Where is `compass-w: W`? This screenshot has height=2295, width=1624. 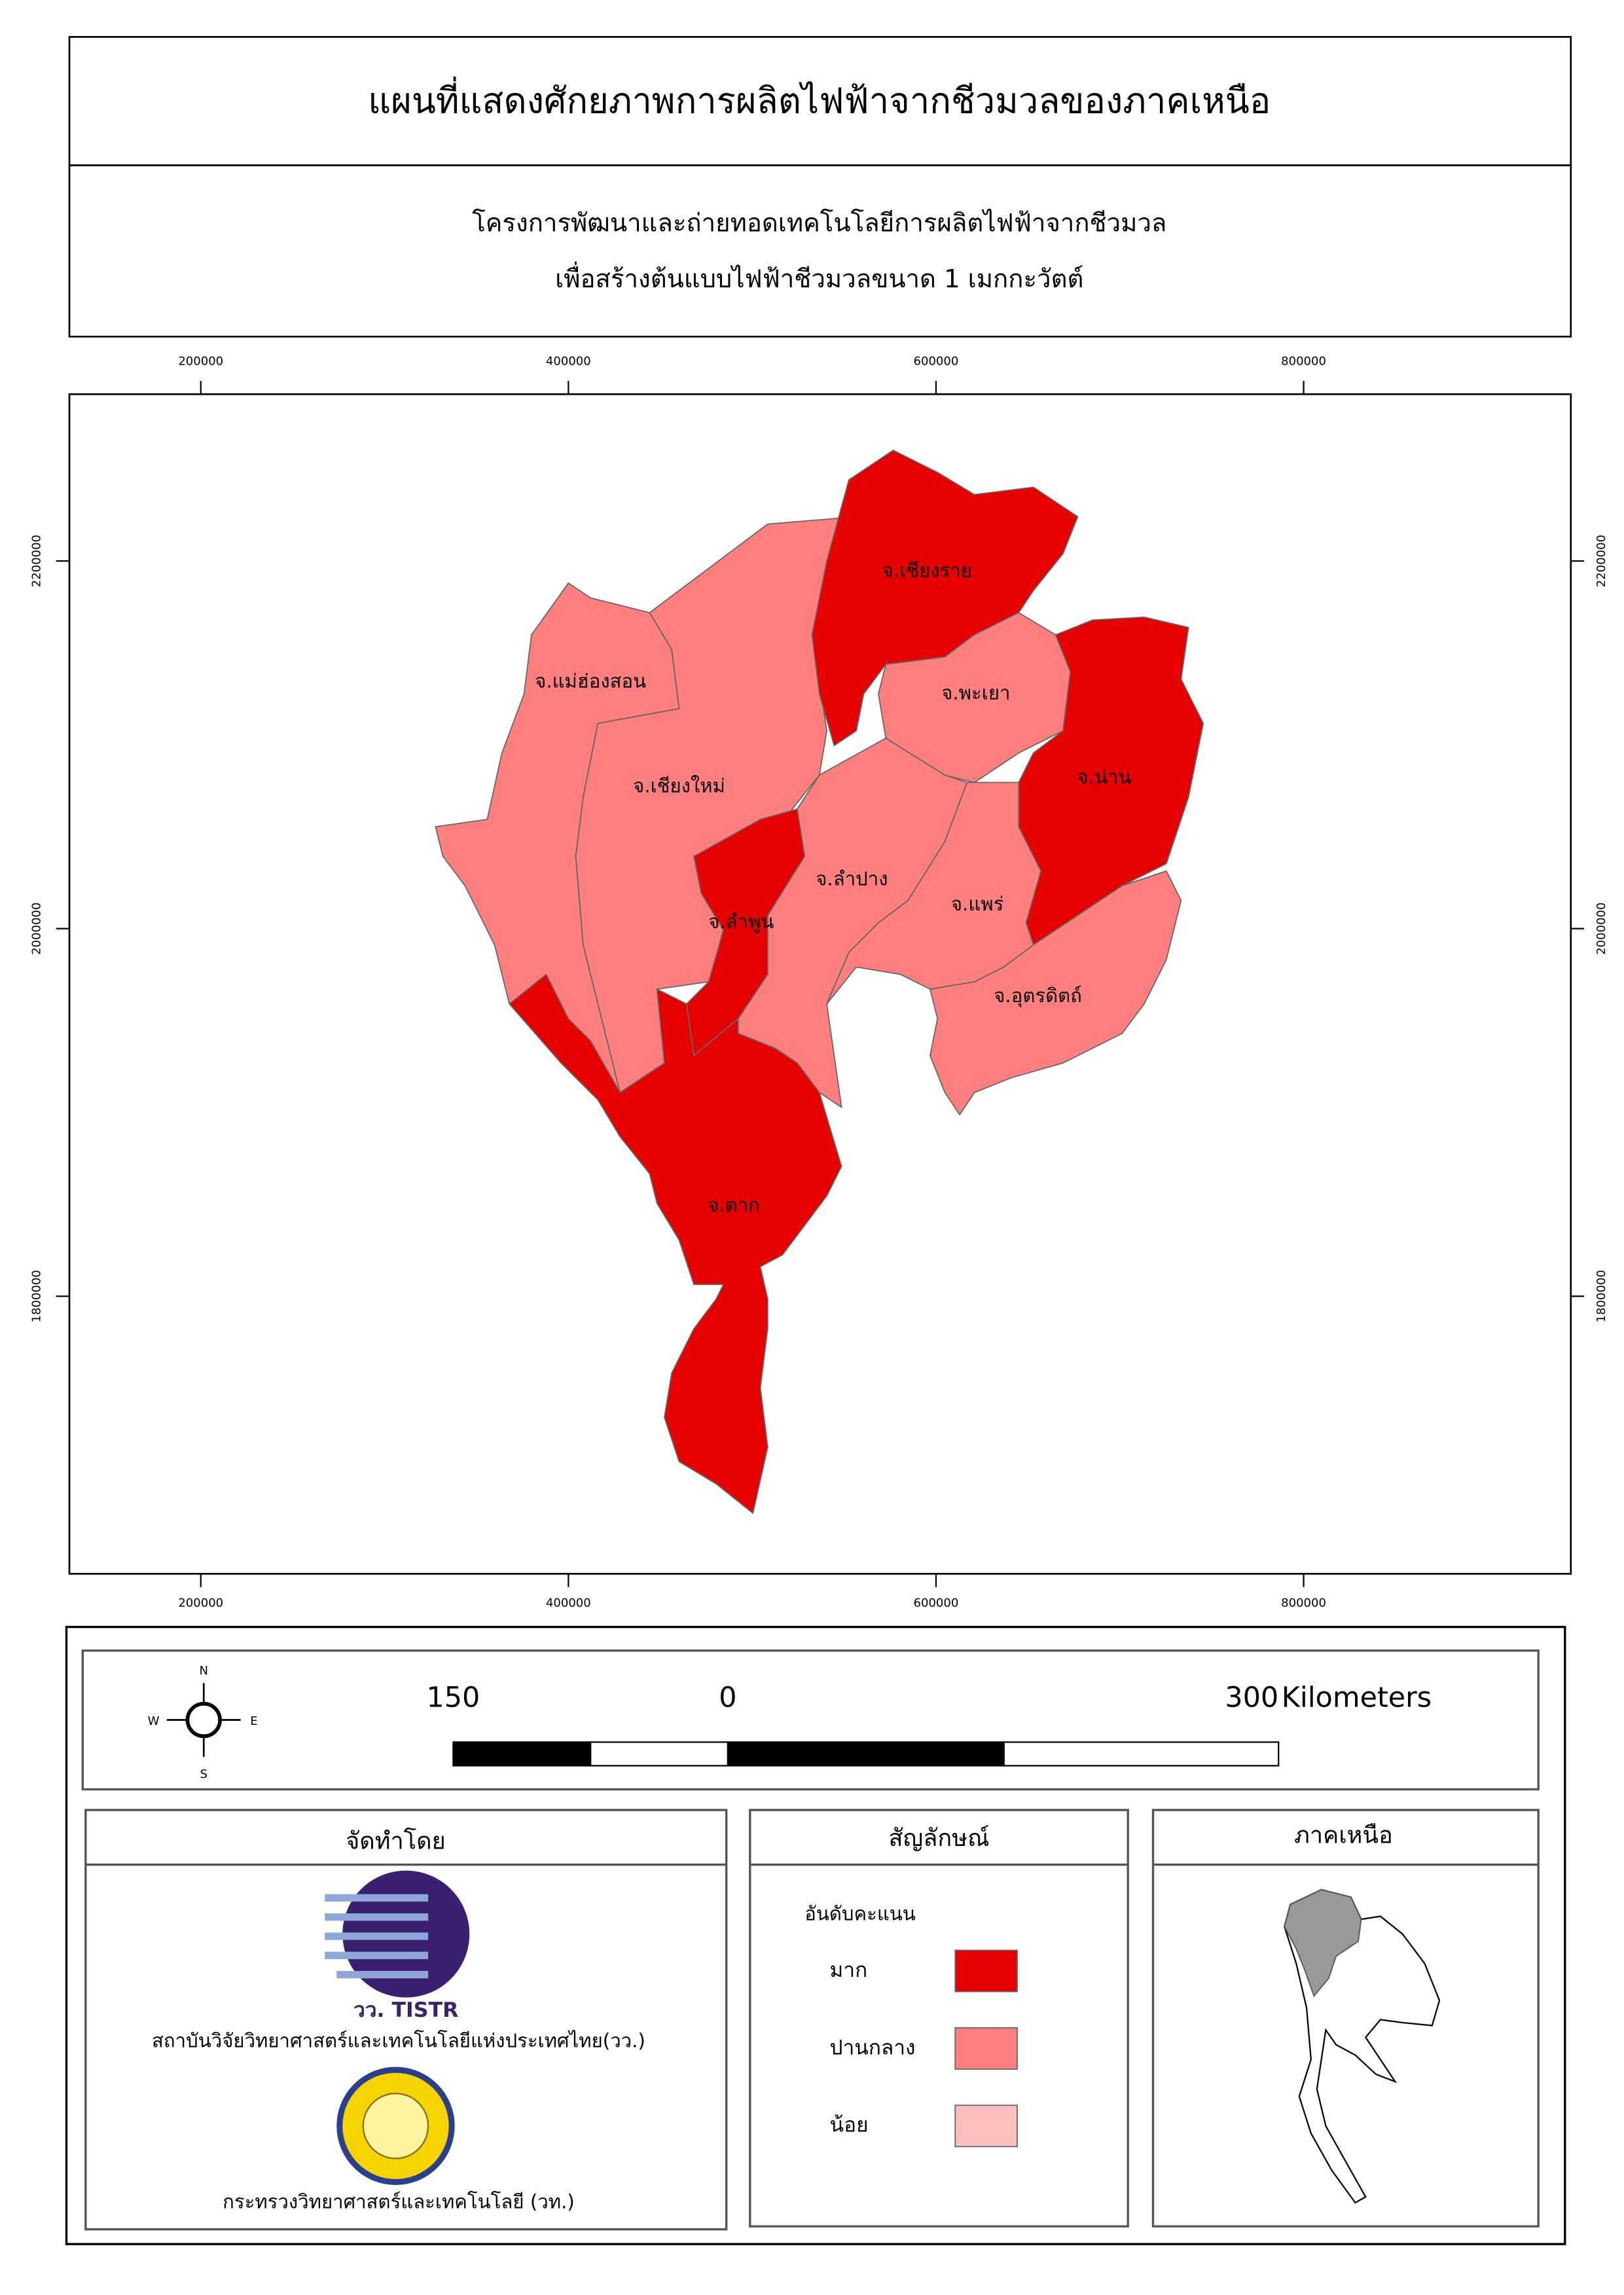 compass-w: W is located at coordinates (154, 1721).